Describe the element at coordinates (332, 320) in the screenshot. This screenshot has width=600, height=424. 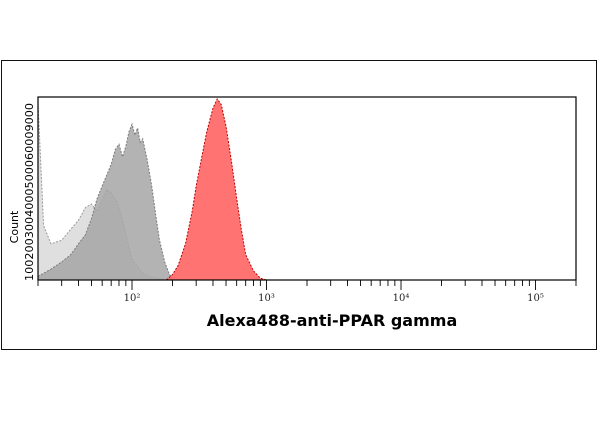
I see `x-axis-label: Alexa488-anti-PPAR gamma` at that location.